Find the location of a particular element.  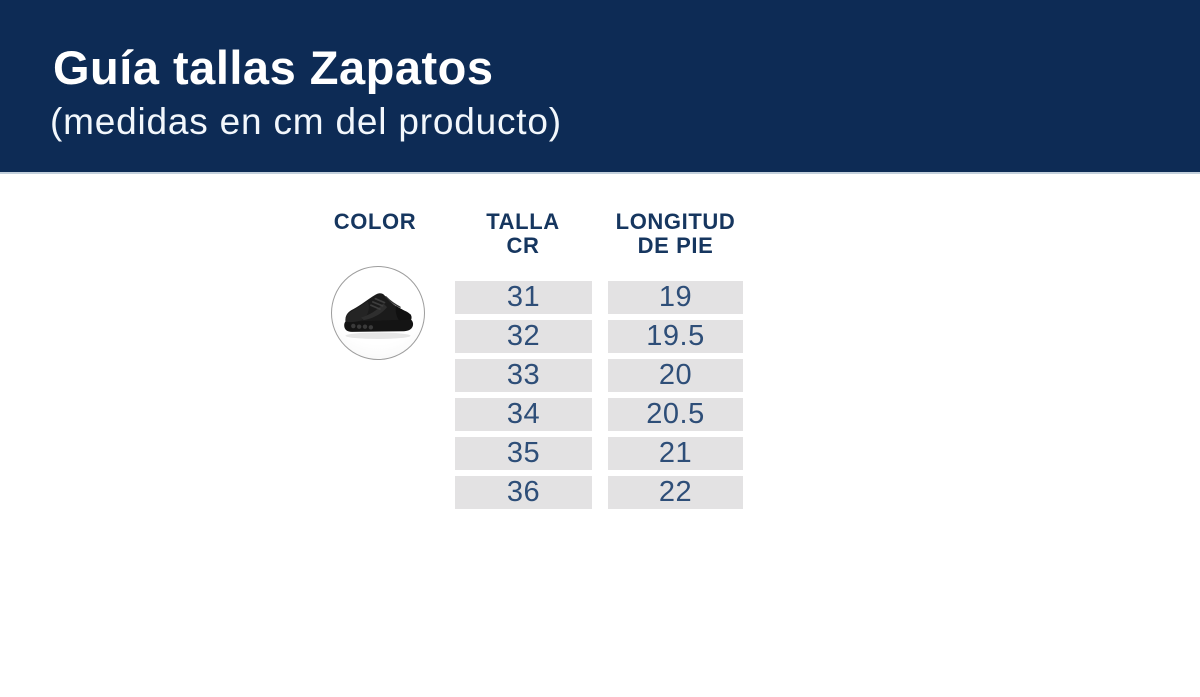

size-table-rows: 31 19 32 19.5 33 20 34 20.5 35 21 36 22 is located at coordinates (599, 395).